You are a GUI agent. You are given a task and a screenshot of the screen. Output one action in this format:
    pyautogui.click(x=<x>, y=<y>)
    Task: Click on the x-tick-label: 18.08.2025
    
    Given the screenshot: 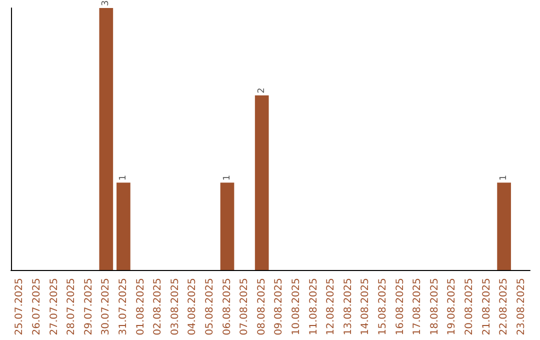 What is the action you would take?
    pyautogui.click(x=434, y=307)
    